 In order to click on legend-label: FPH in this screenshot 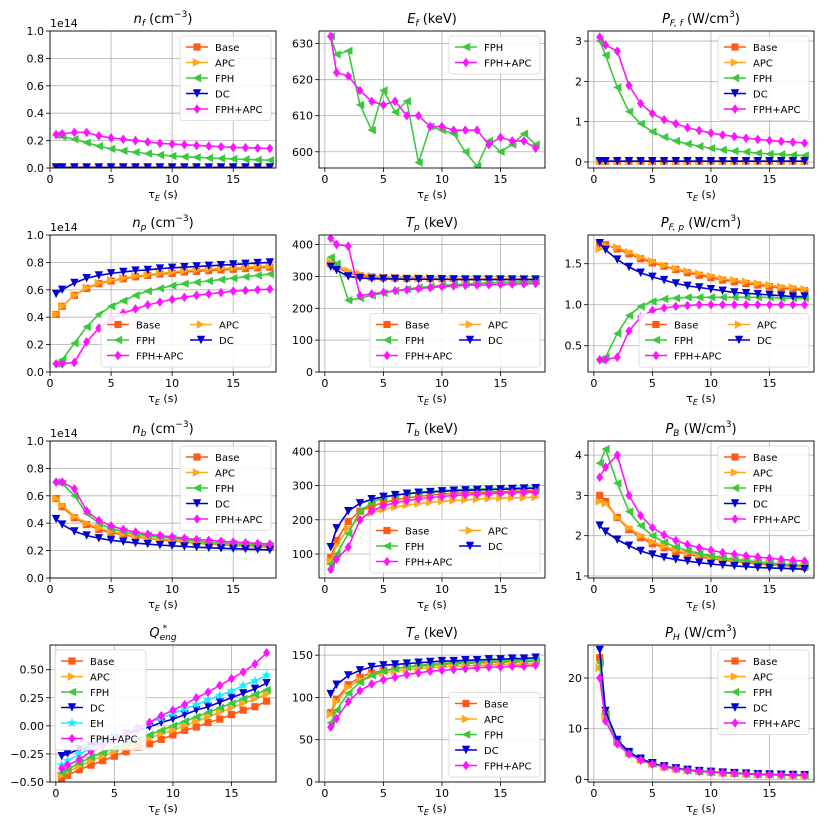, I will do `click(762, 693)`.